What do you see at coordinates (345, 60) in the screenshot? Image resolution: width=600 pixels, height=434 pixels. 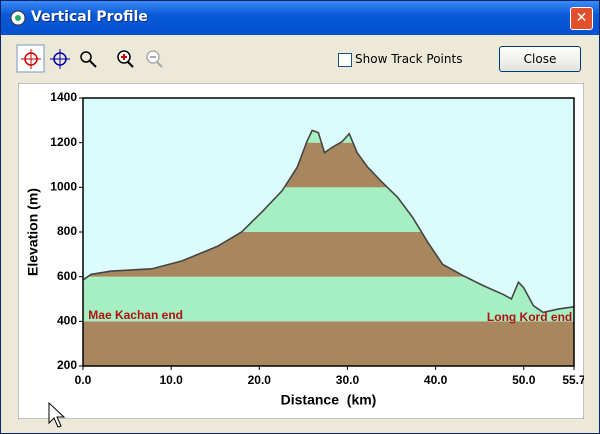 I see `checkbox` at bounding box center [345, 60].